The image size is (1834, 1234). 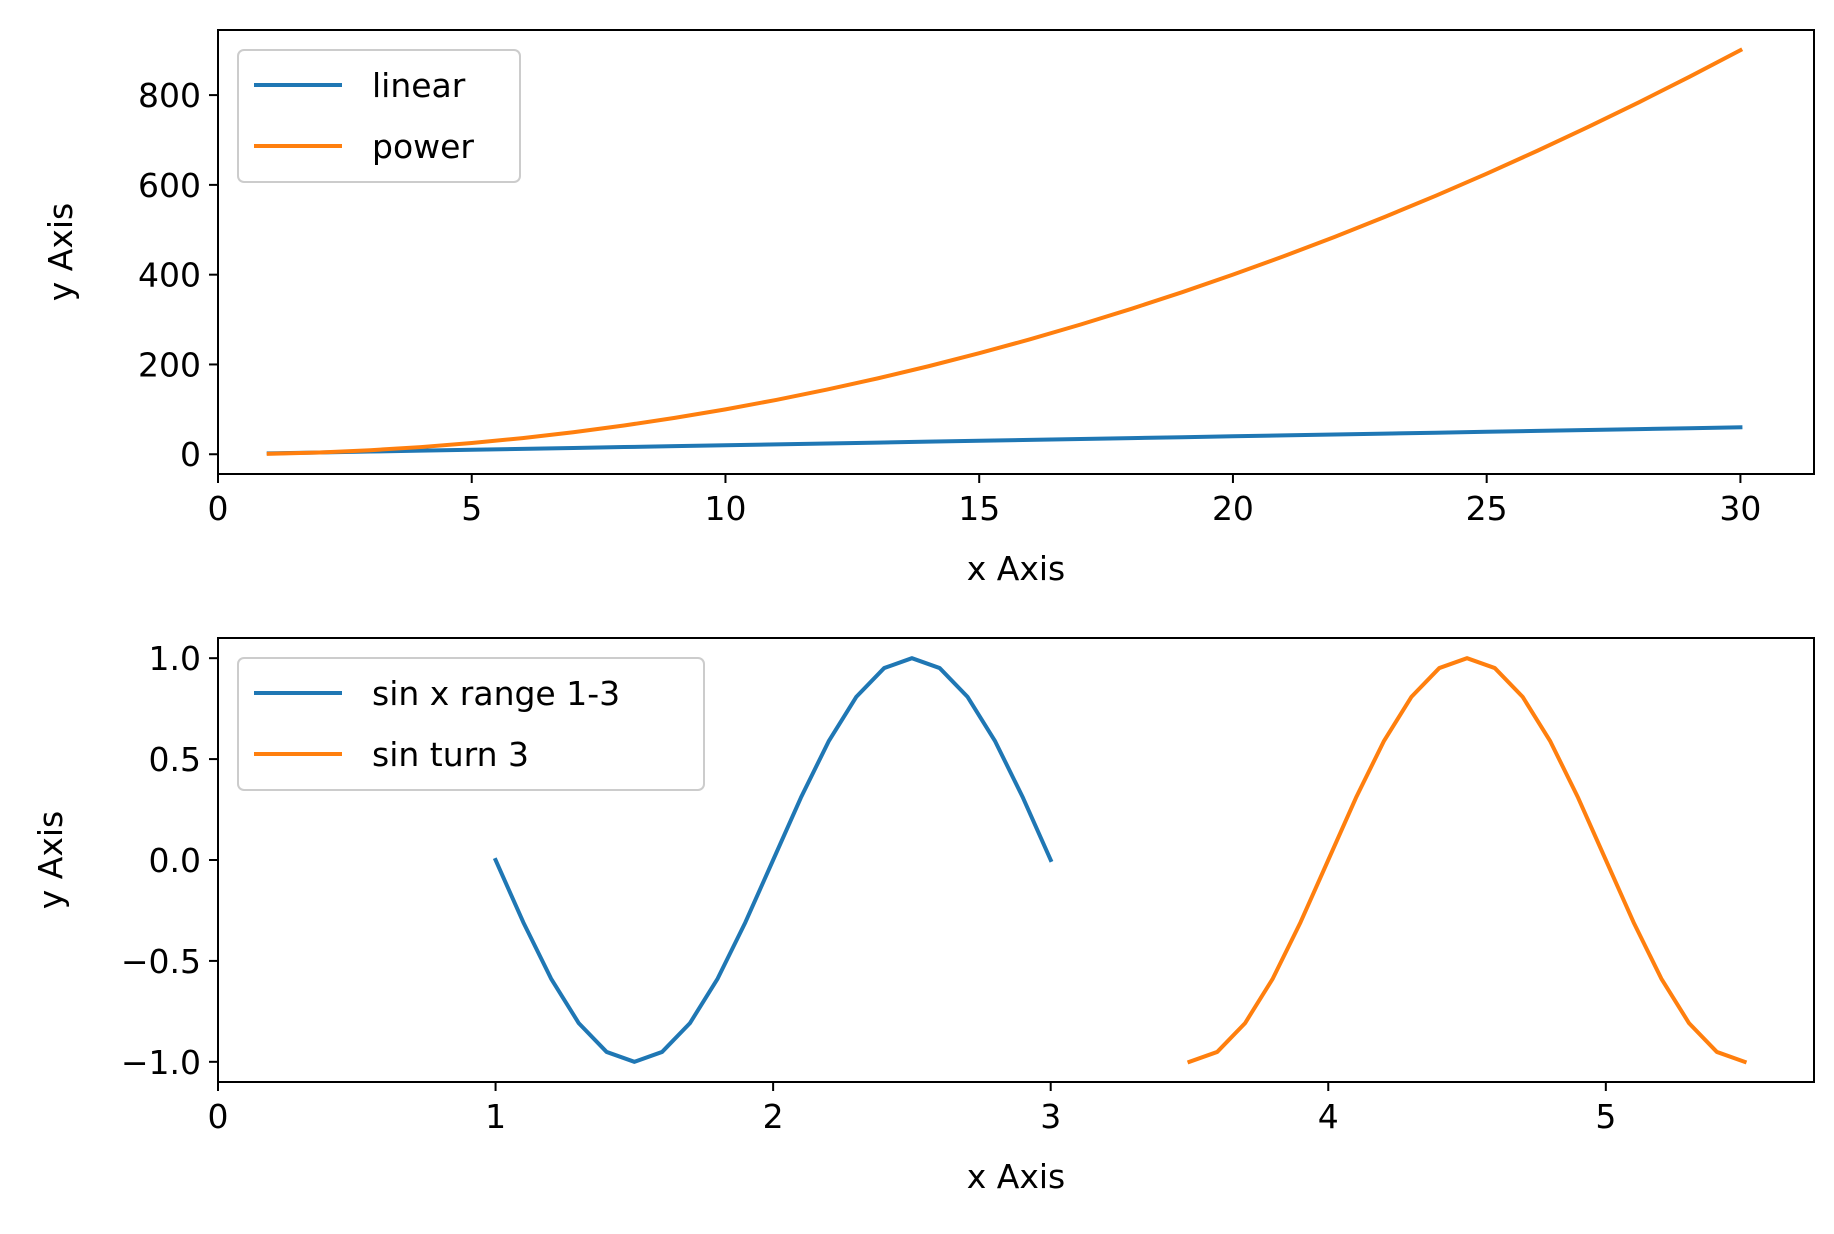 What do you see at coordinates (979, 508) in the screenshot?
I see `x-tick-label: 15` at bounding box center [979, 508].